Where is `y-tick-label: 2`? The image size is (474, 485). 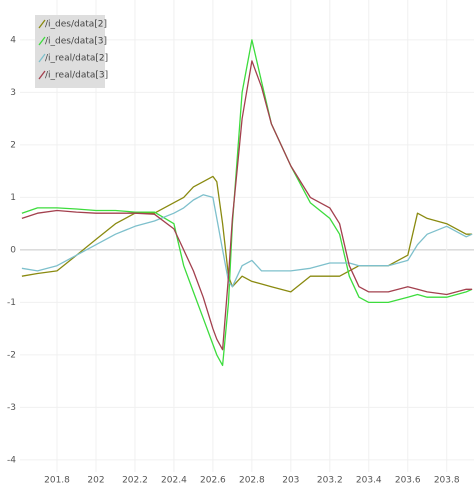
y-tick-label: 2 is located at coordinates (13, 145).